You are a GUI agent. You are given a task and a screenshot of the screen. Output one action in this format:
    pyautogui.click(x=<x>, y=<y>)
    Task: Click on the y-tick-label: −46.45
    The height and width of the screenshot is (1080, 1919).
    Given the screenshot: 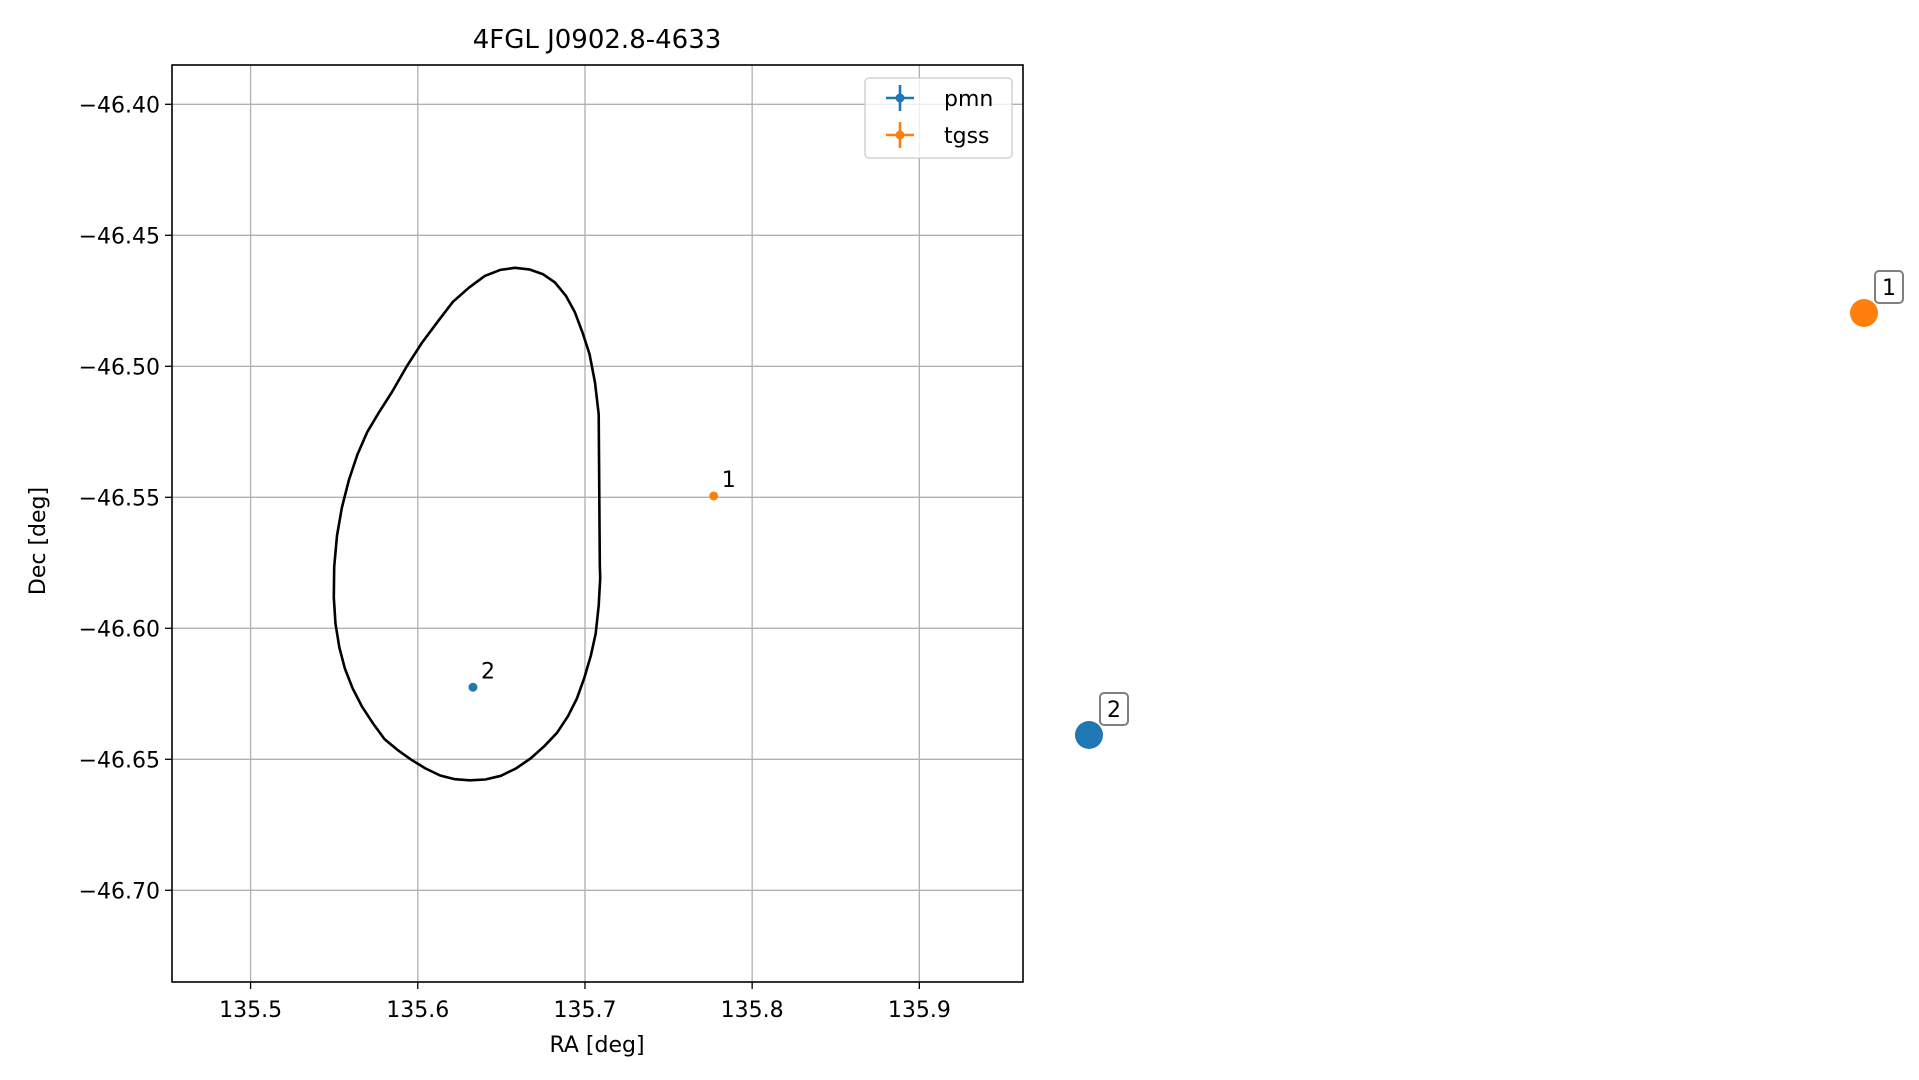 What is the action you would take?
    pyautogui.click(x=119, y=236)
    